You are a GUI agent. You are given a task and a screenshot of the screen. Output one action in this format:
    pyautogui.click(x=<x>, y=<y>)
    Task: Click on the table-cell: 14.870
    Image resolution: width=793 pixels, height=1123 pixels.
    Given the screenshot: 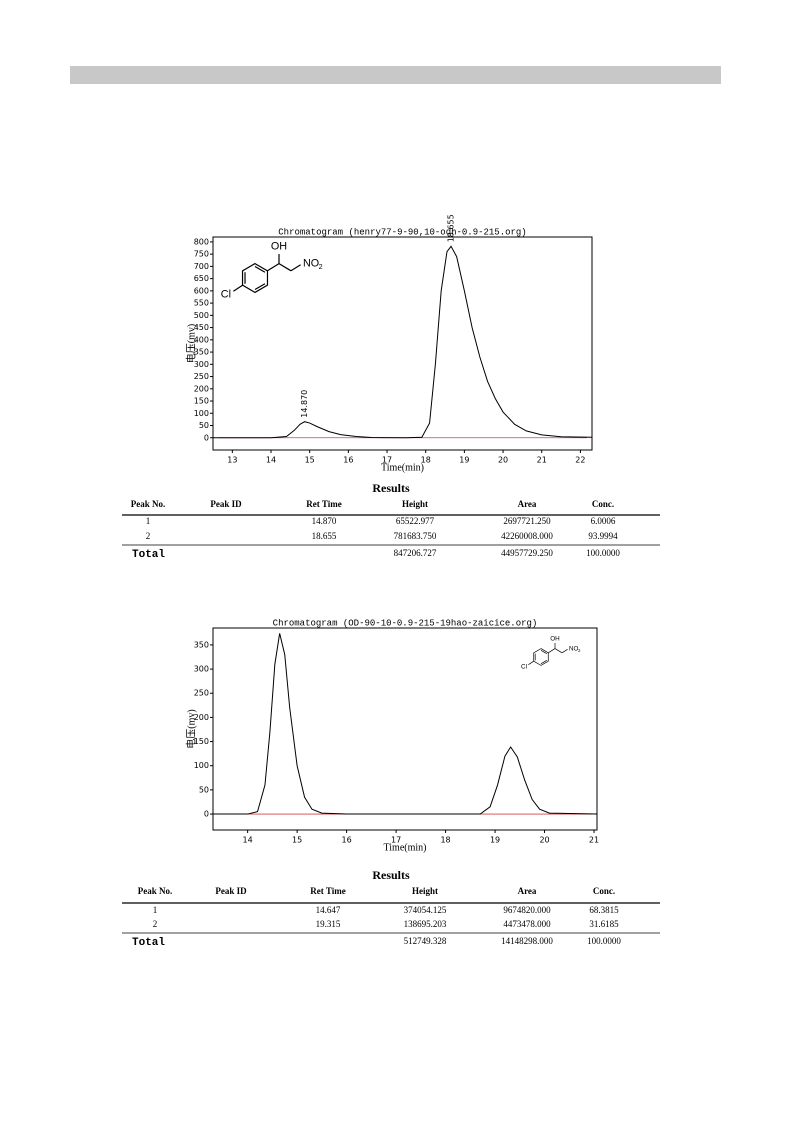 What is the action you would take?
    pyautogui.click(x=324, y=521)
    